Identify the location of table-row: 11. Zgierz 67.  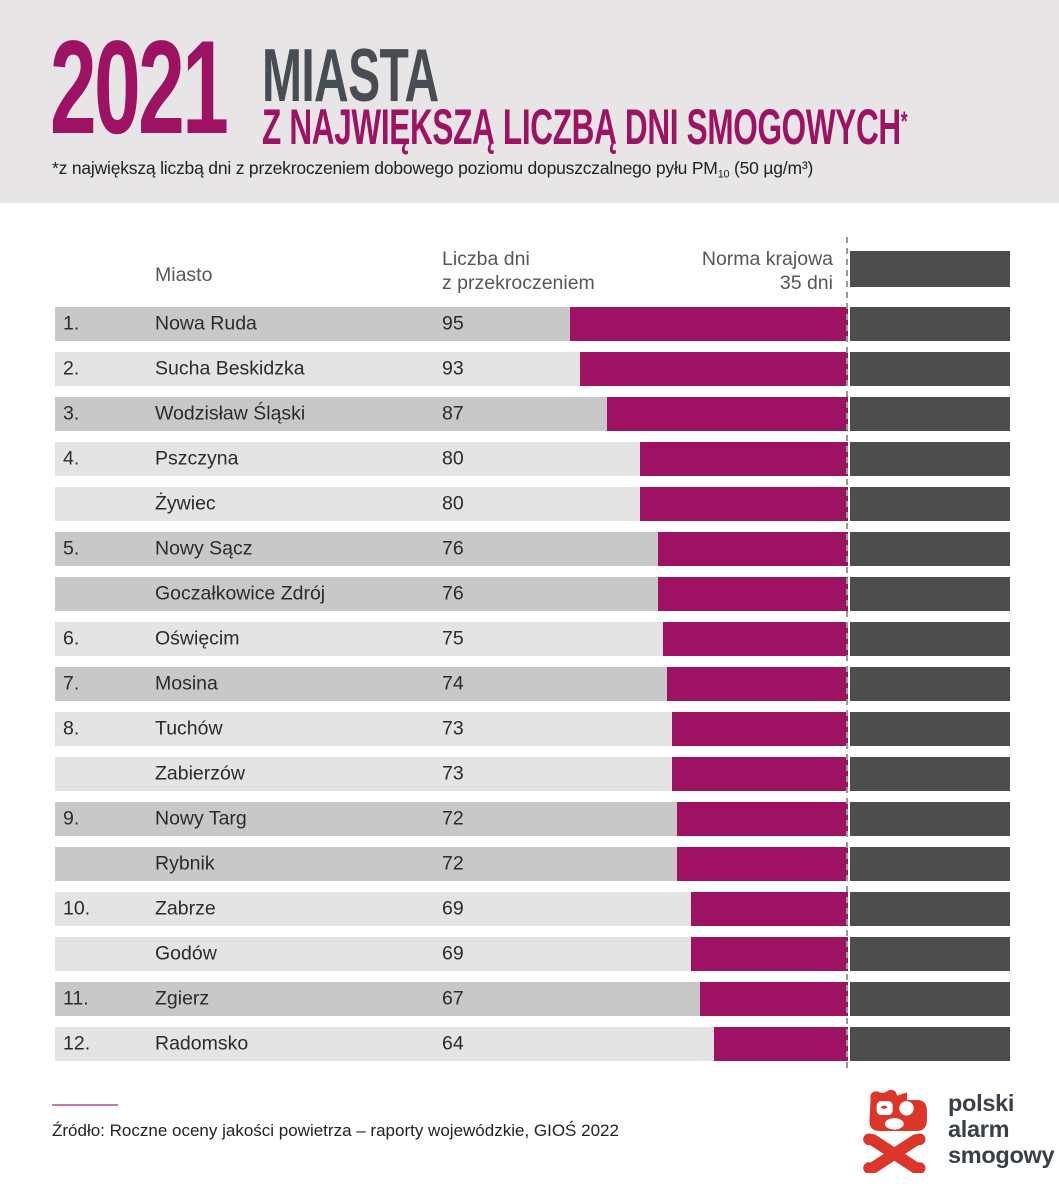
(532, 999).